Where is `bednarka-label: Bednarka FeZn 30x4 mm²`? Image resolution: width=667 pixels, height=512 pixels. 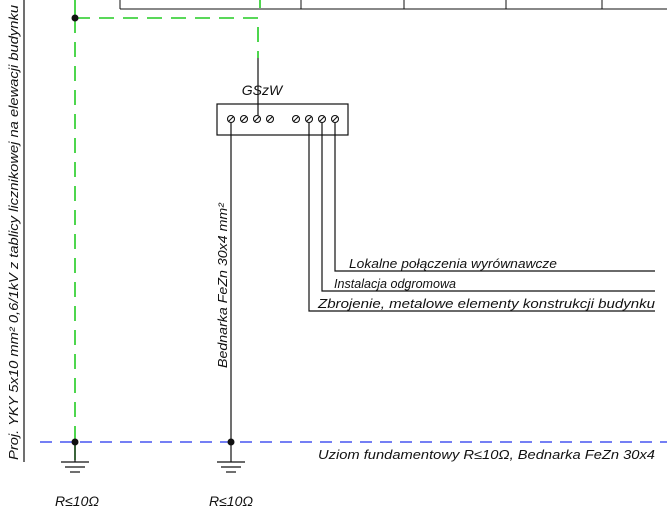
bednarka-label: Bednarka FeZn 30x4 mm² is located at coordinates (222, 285).